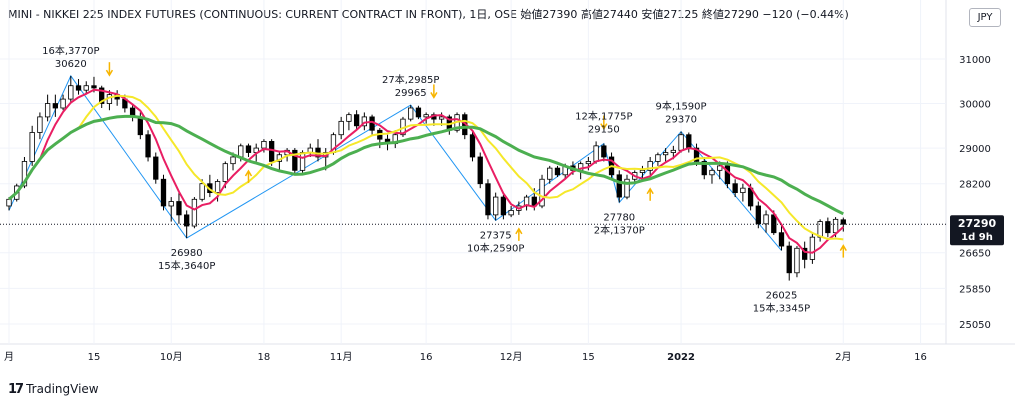 The width and height of the screenshot is (1015, 404). What do you see at coordinates (341, 357) in the screenshot?
I see `x-tick-label: 11月` at bounding box center [341, 357].